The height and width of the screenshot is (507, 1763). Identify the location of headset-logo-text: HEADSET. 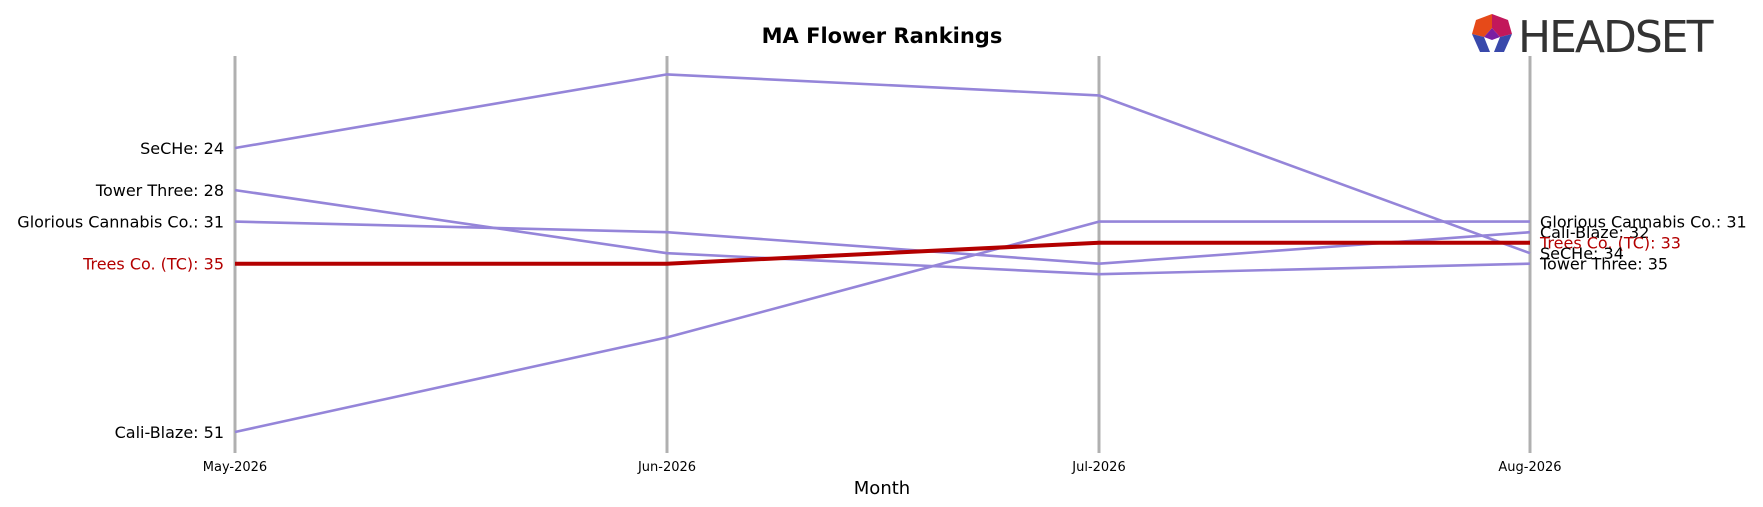
(1616, 37).